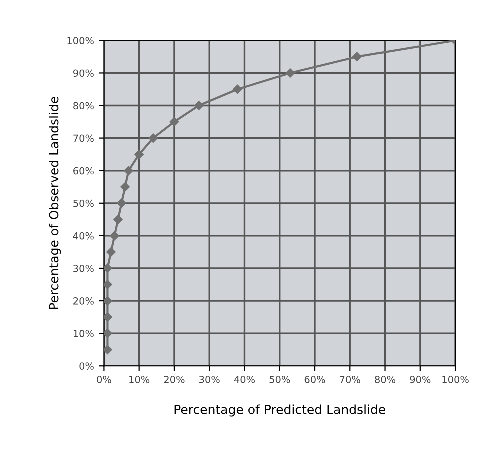 The height and width of the screenshot is (452, 478). I want to click on y-axis-title: Percentage of Observed Landslide, so click(55, 203).